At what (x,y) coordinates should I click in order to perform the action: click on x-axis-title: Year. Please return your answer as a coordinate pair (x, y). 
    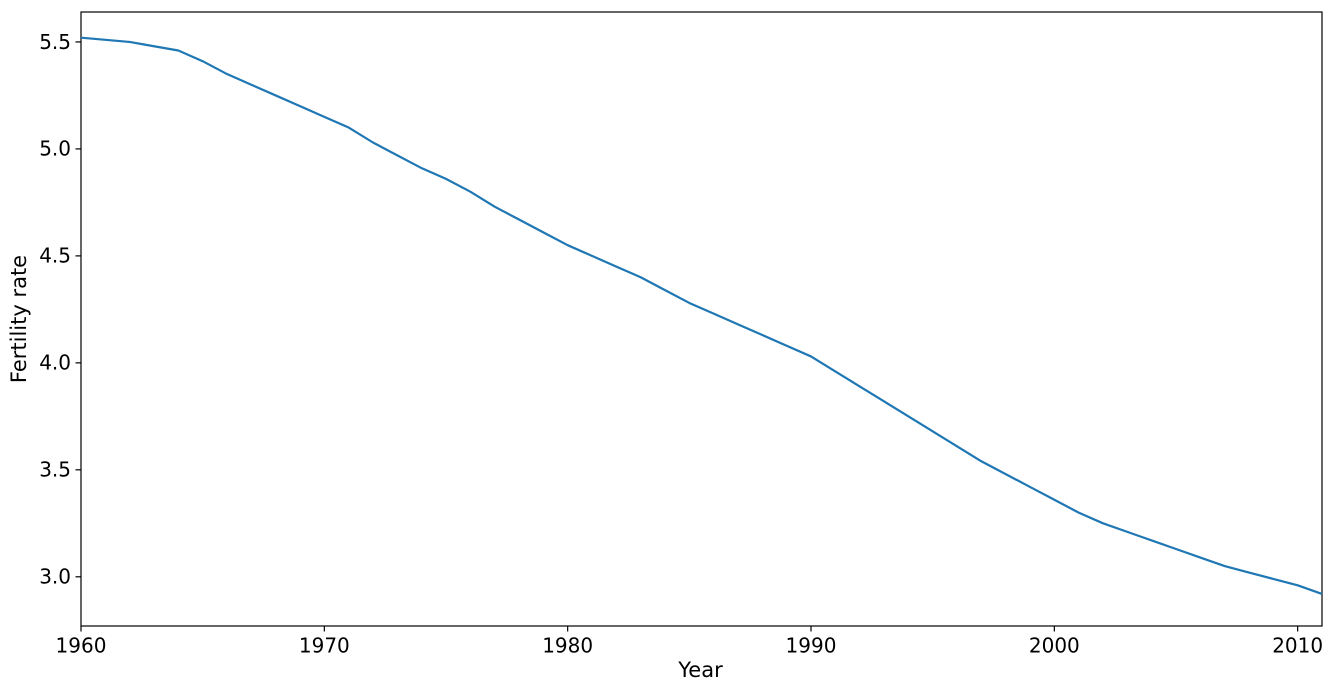
    Looking at the image, I should click on (700, 670).